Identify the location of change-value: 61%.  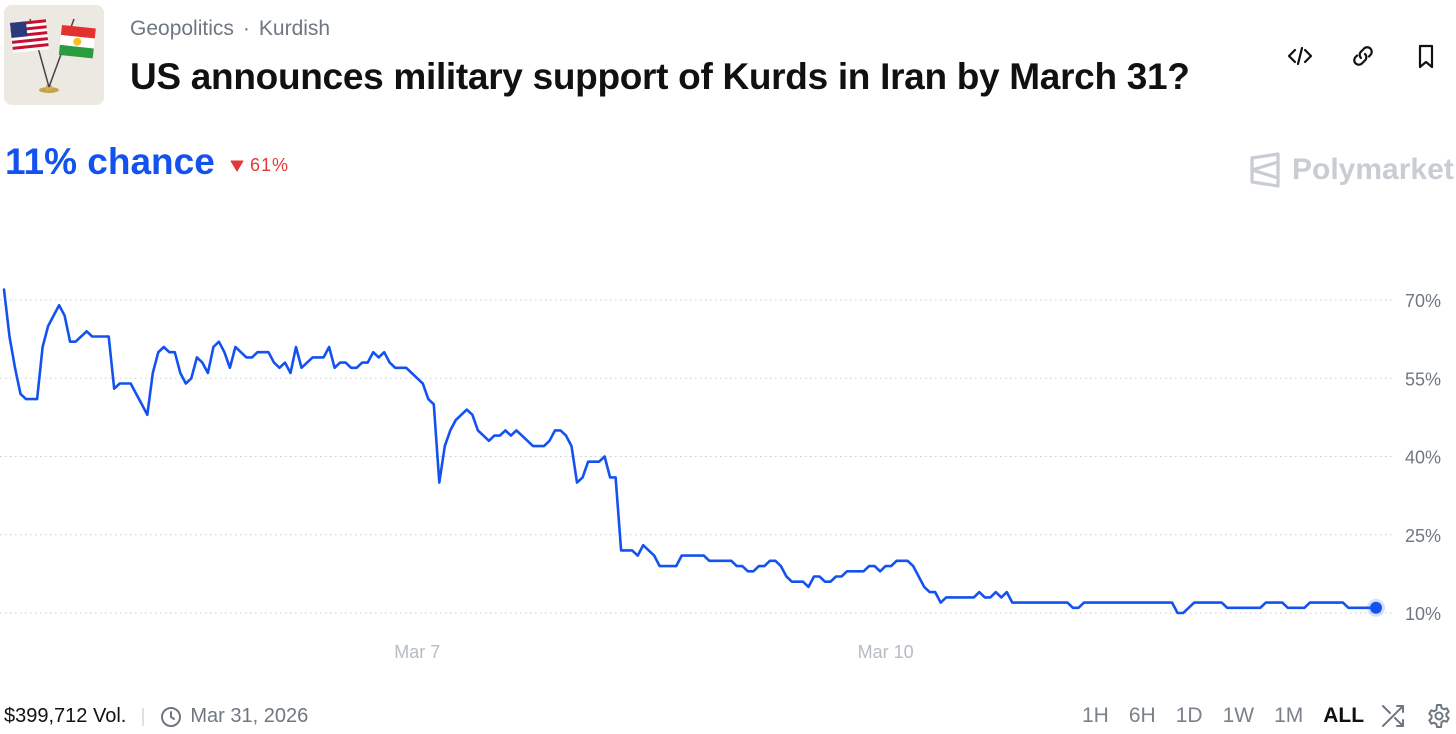
(270, 165).